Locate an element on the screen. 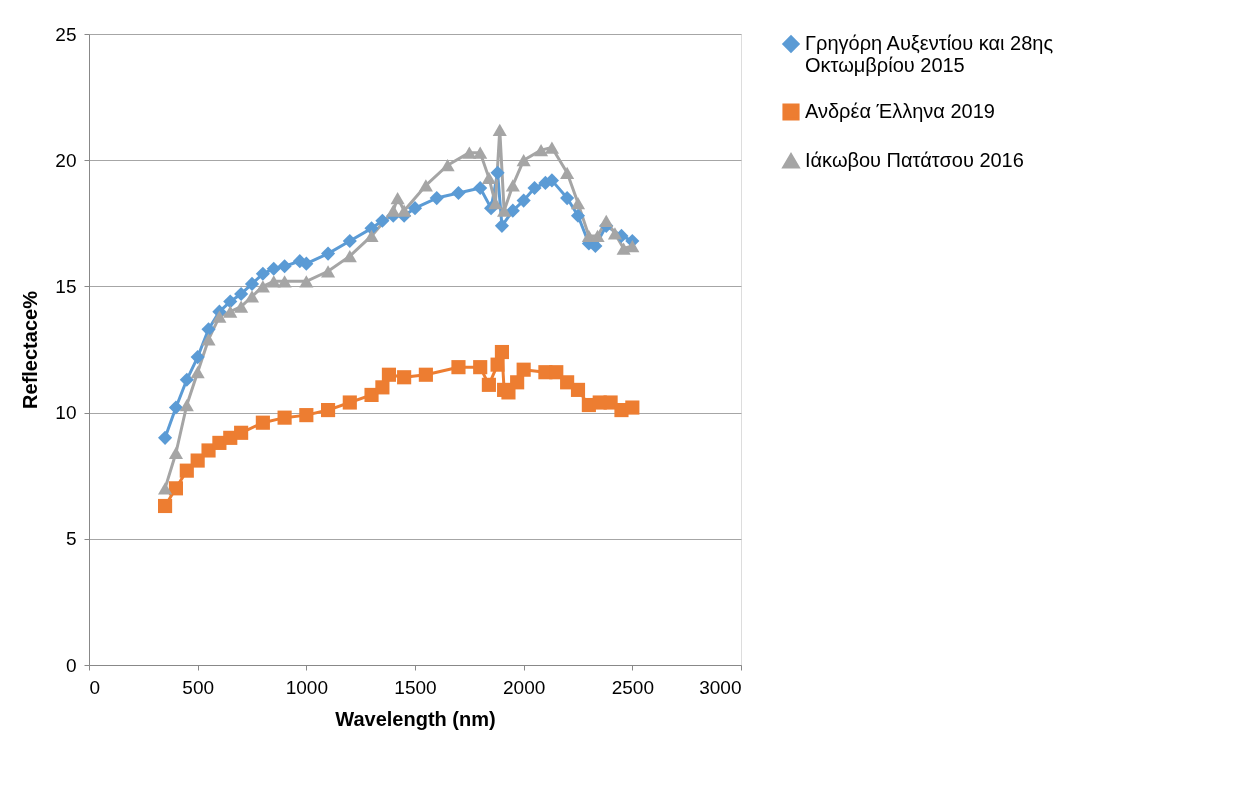  x-tick-label: 1000 is located at coordinates (306, 687).